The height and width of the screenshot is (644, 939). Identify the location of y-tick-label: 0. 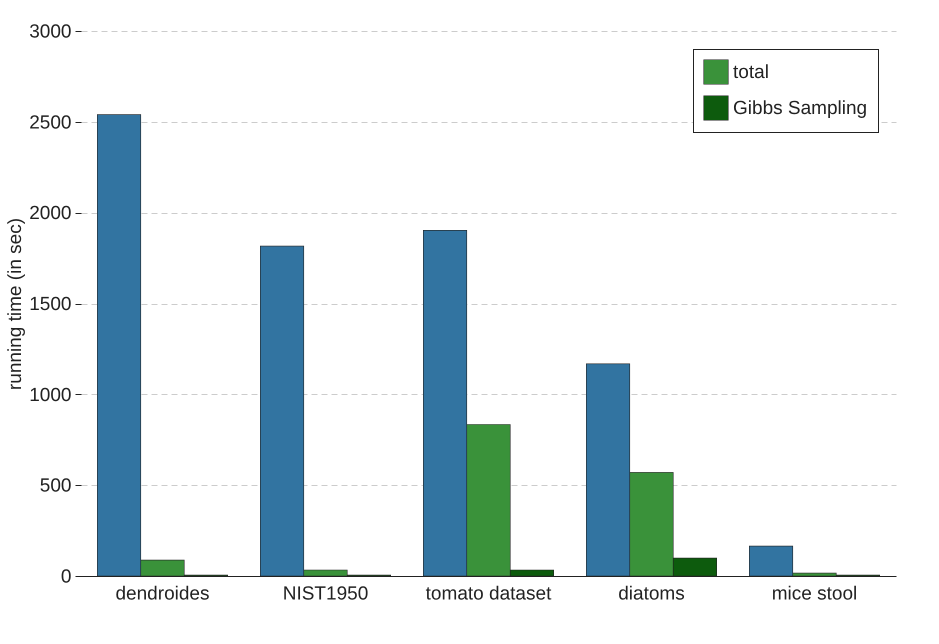
(66, 577).